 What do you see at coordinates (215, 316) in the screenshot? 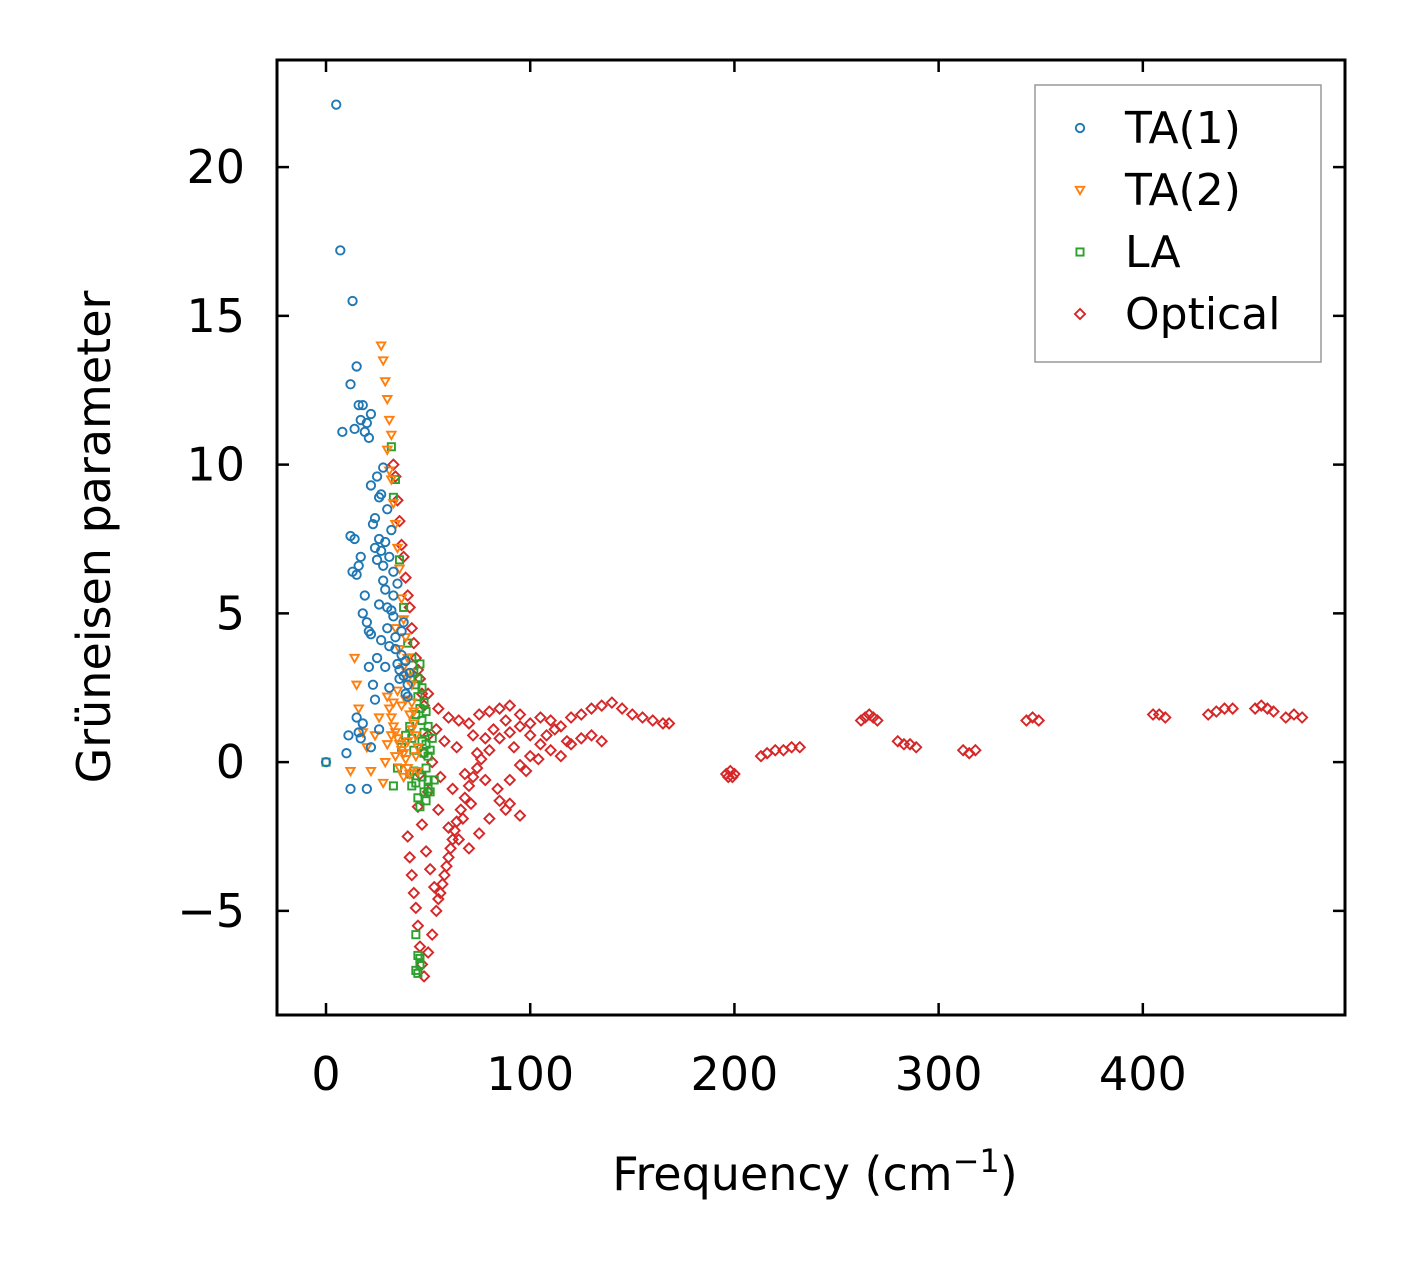
I see `y-tick-label: 15` at bounding box center [215, 316].